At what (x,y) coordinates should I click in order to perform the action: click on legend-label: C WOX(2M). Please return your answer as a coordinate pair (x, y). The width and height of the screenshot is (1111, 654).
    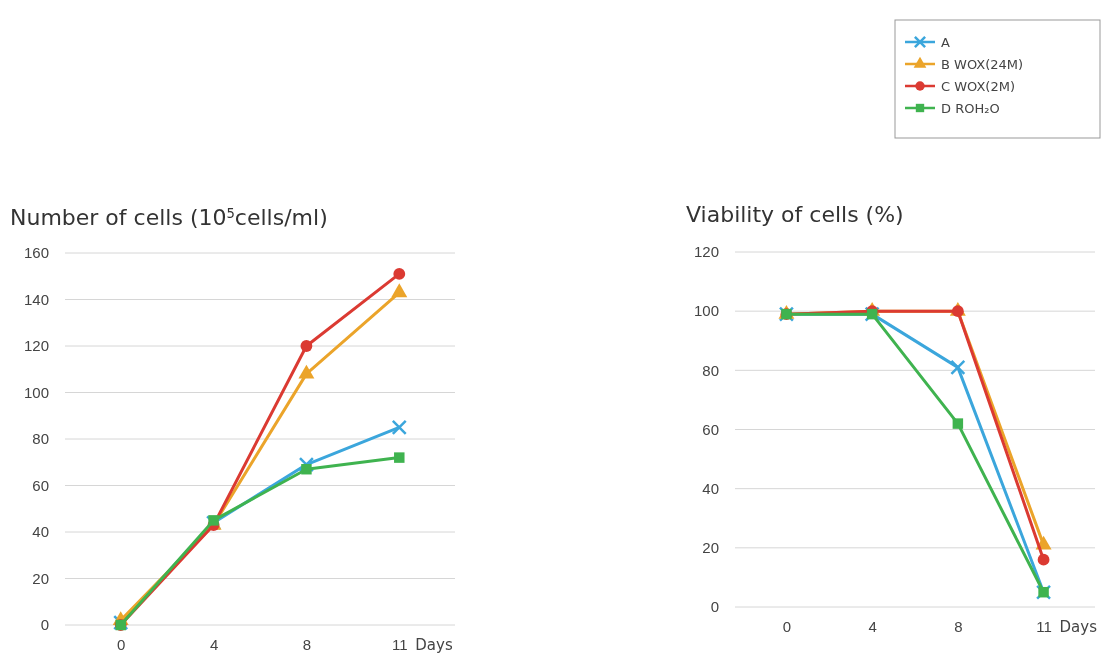
    Looking at the image, I should click on (978, 86).